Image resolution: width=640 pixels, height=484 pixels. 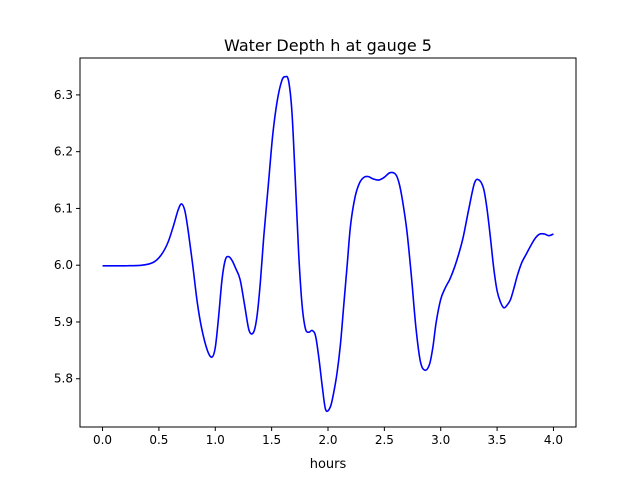 What do you see at coordinates (63, 208) in the screenshot?
I see `y-tick-label: 6.1` at bounding box center [63, 208].